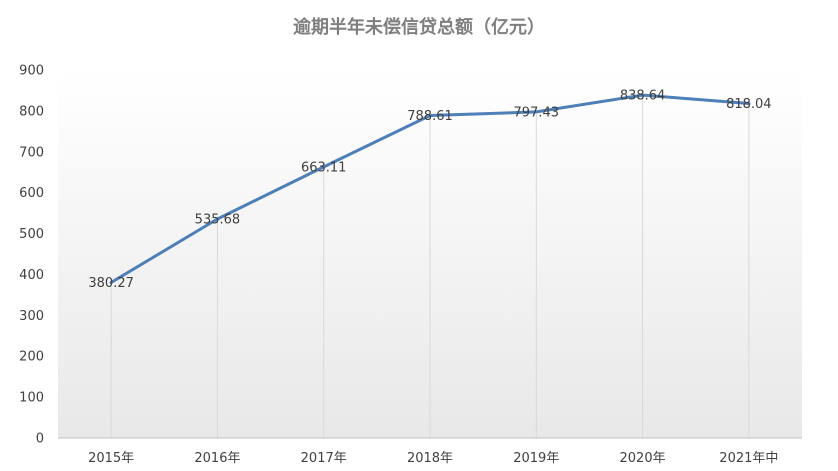 The width and height of the screenshot is (838, 471). I want to click on y-axis: 0 100 200 300 400 500 600 700 800 900, so click(31, 255).